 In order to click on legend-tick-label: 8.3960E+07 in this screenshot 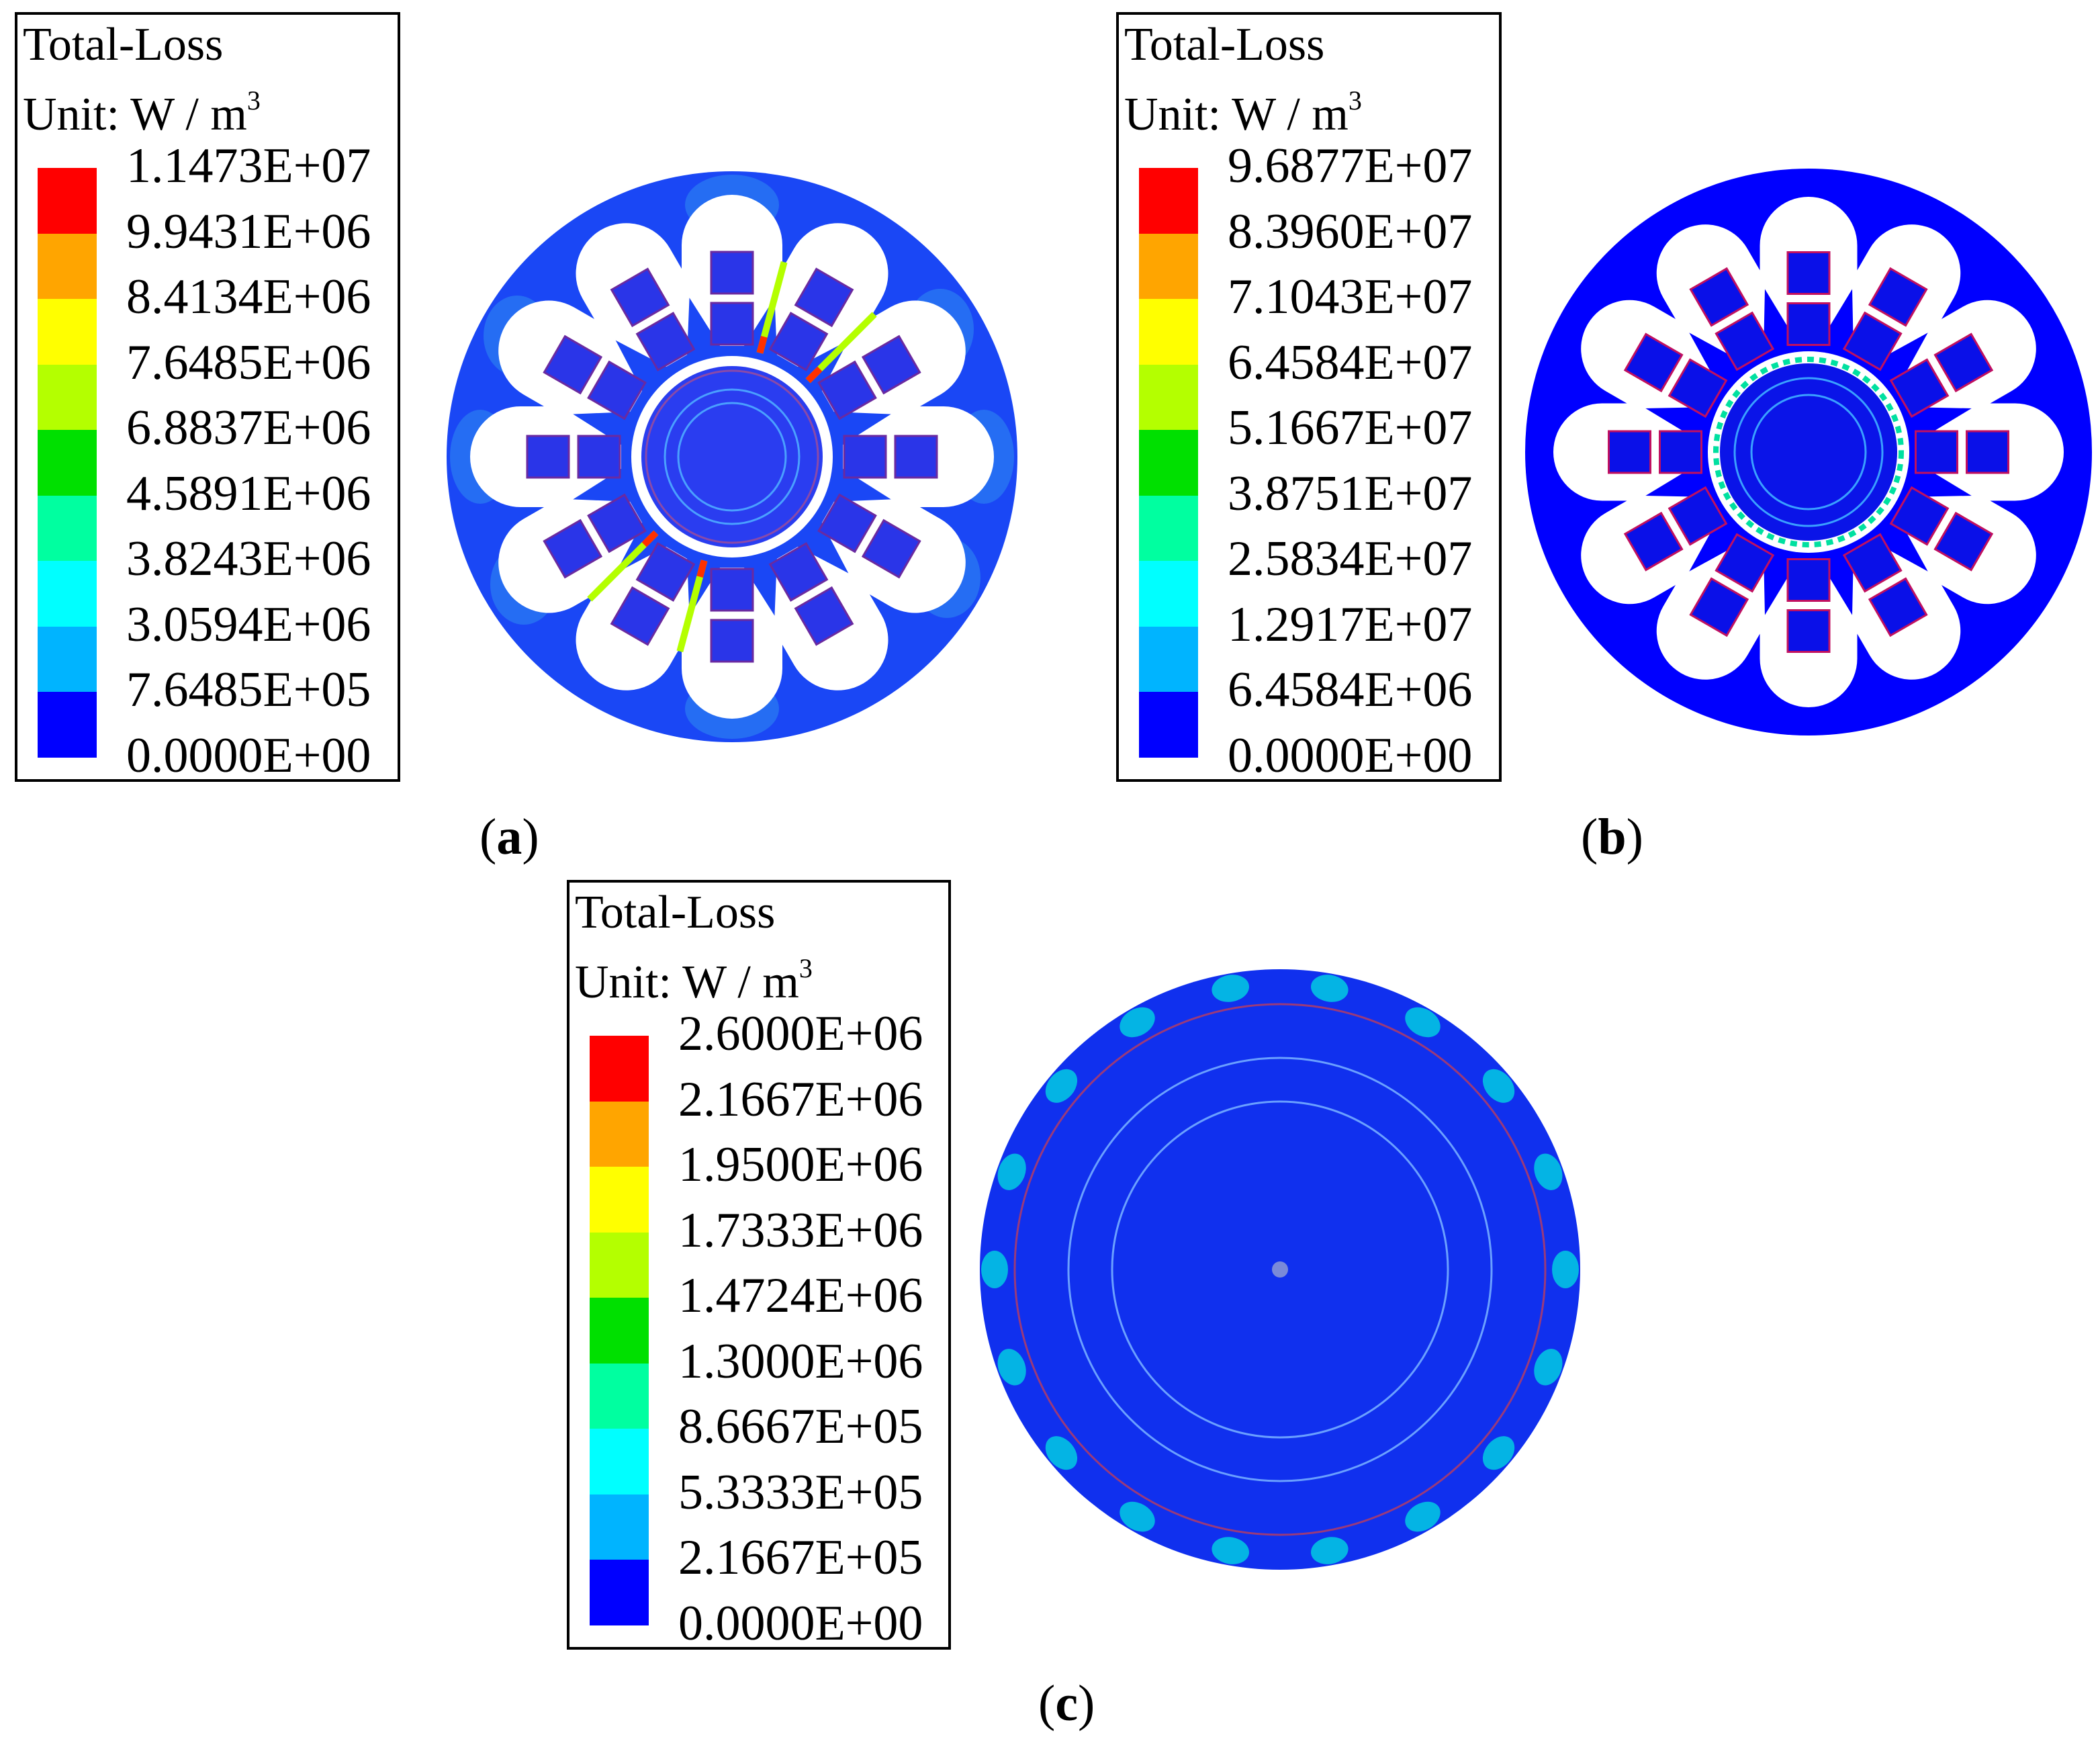, I will do `click(1350, 231)`.